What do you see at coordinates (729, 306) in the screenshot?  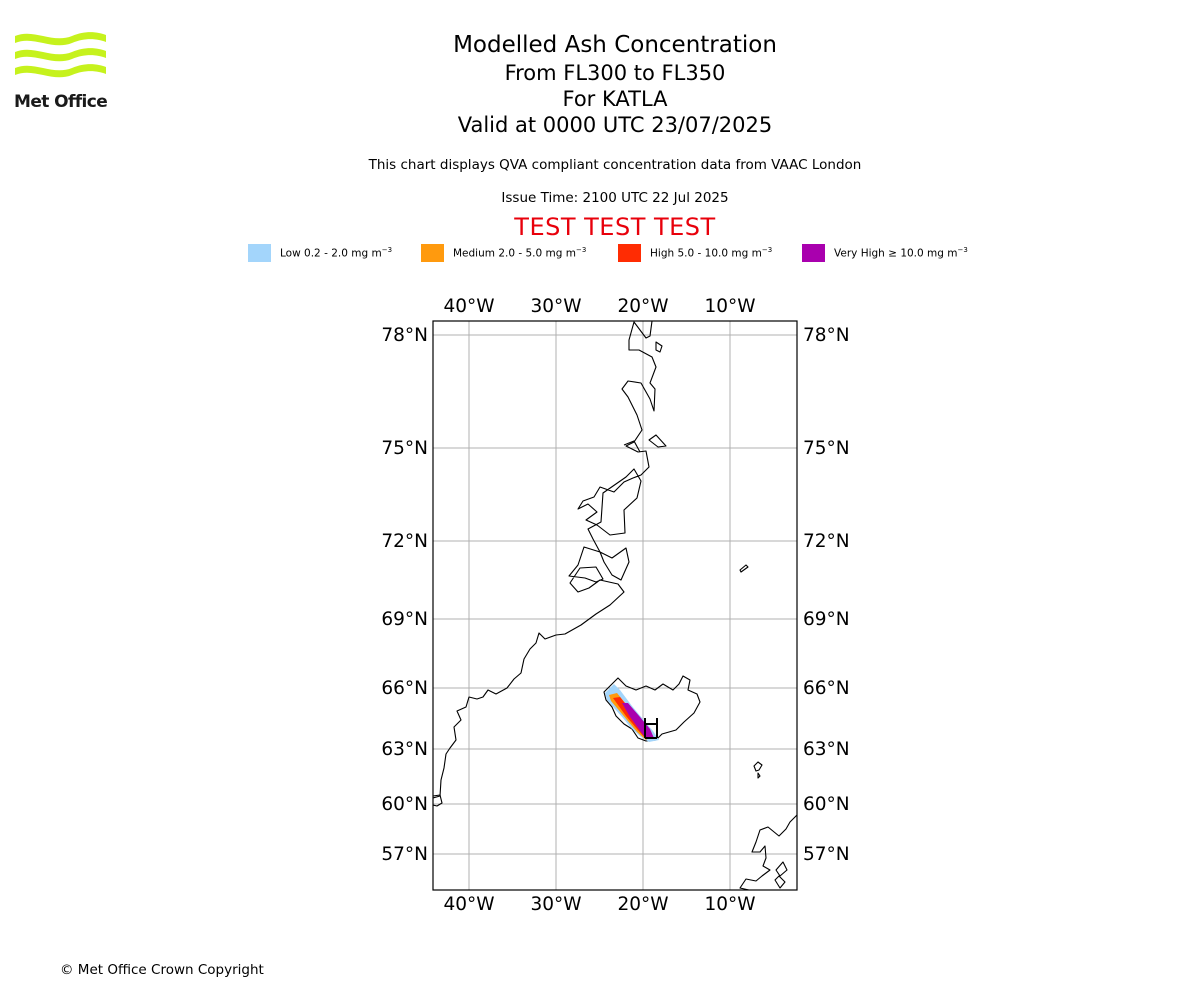 I see `lon-label-top-10w: 10°W` at bounding box center [729, 306].